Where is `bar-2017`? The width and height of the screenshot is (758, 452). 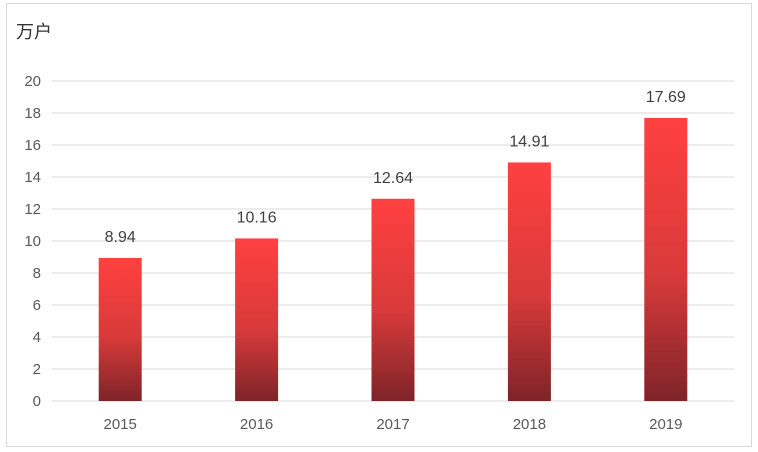 bar-2017 is located at coordinates (393, 299).